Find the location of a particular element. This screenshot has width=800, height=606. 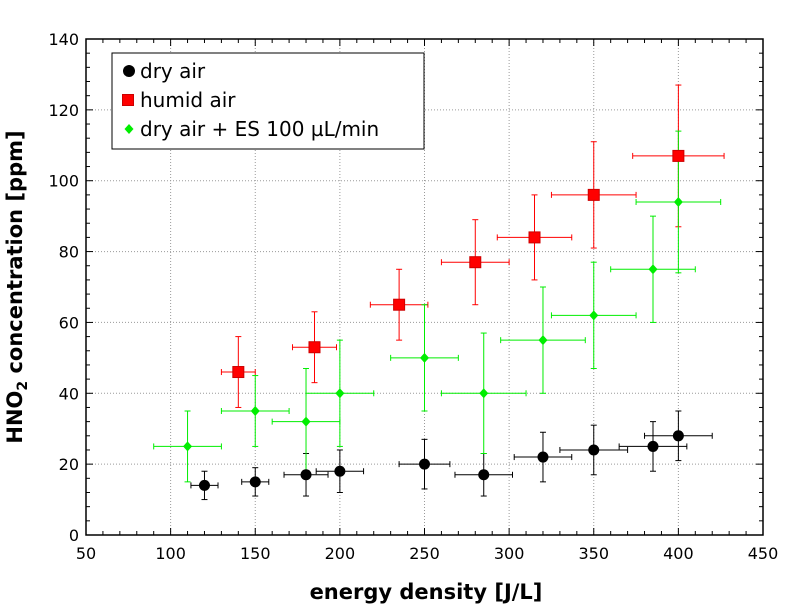

y-tick-label: 20 is located at coordinates (69, 464).